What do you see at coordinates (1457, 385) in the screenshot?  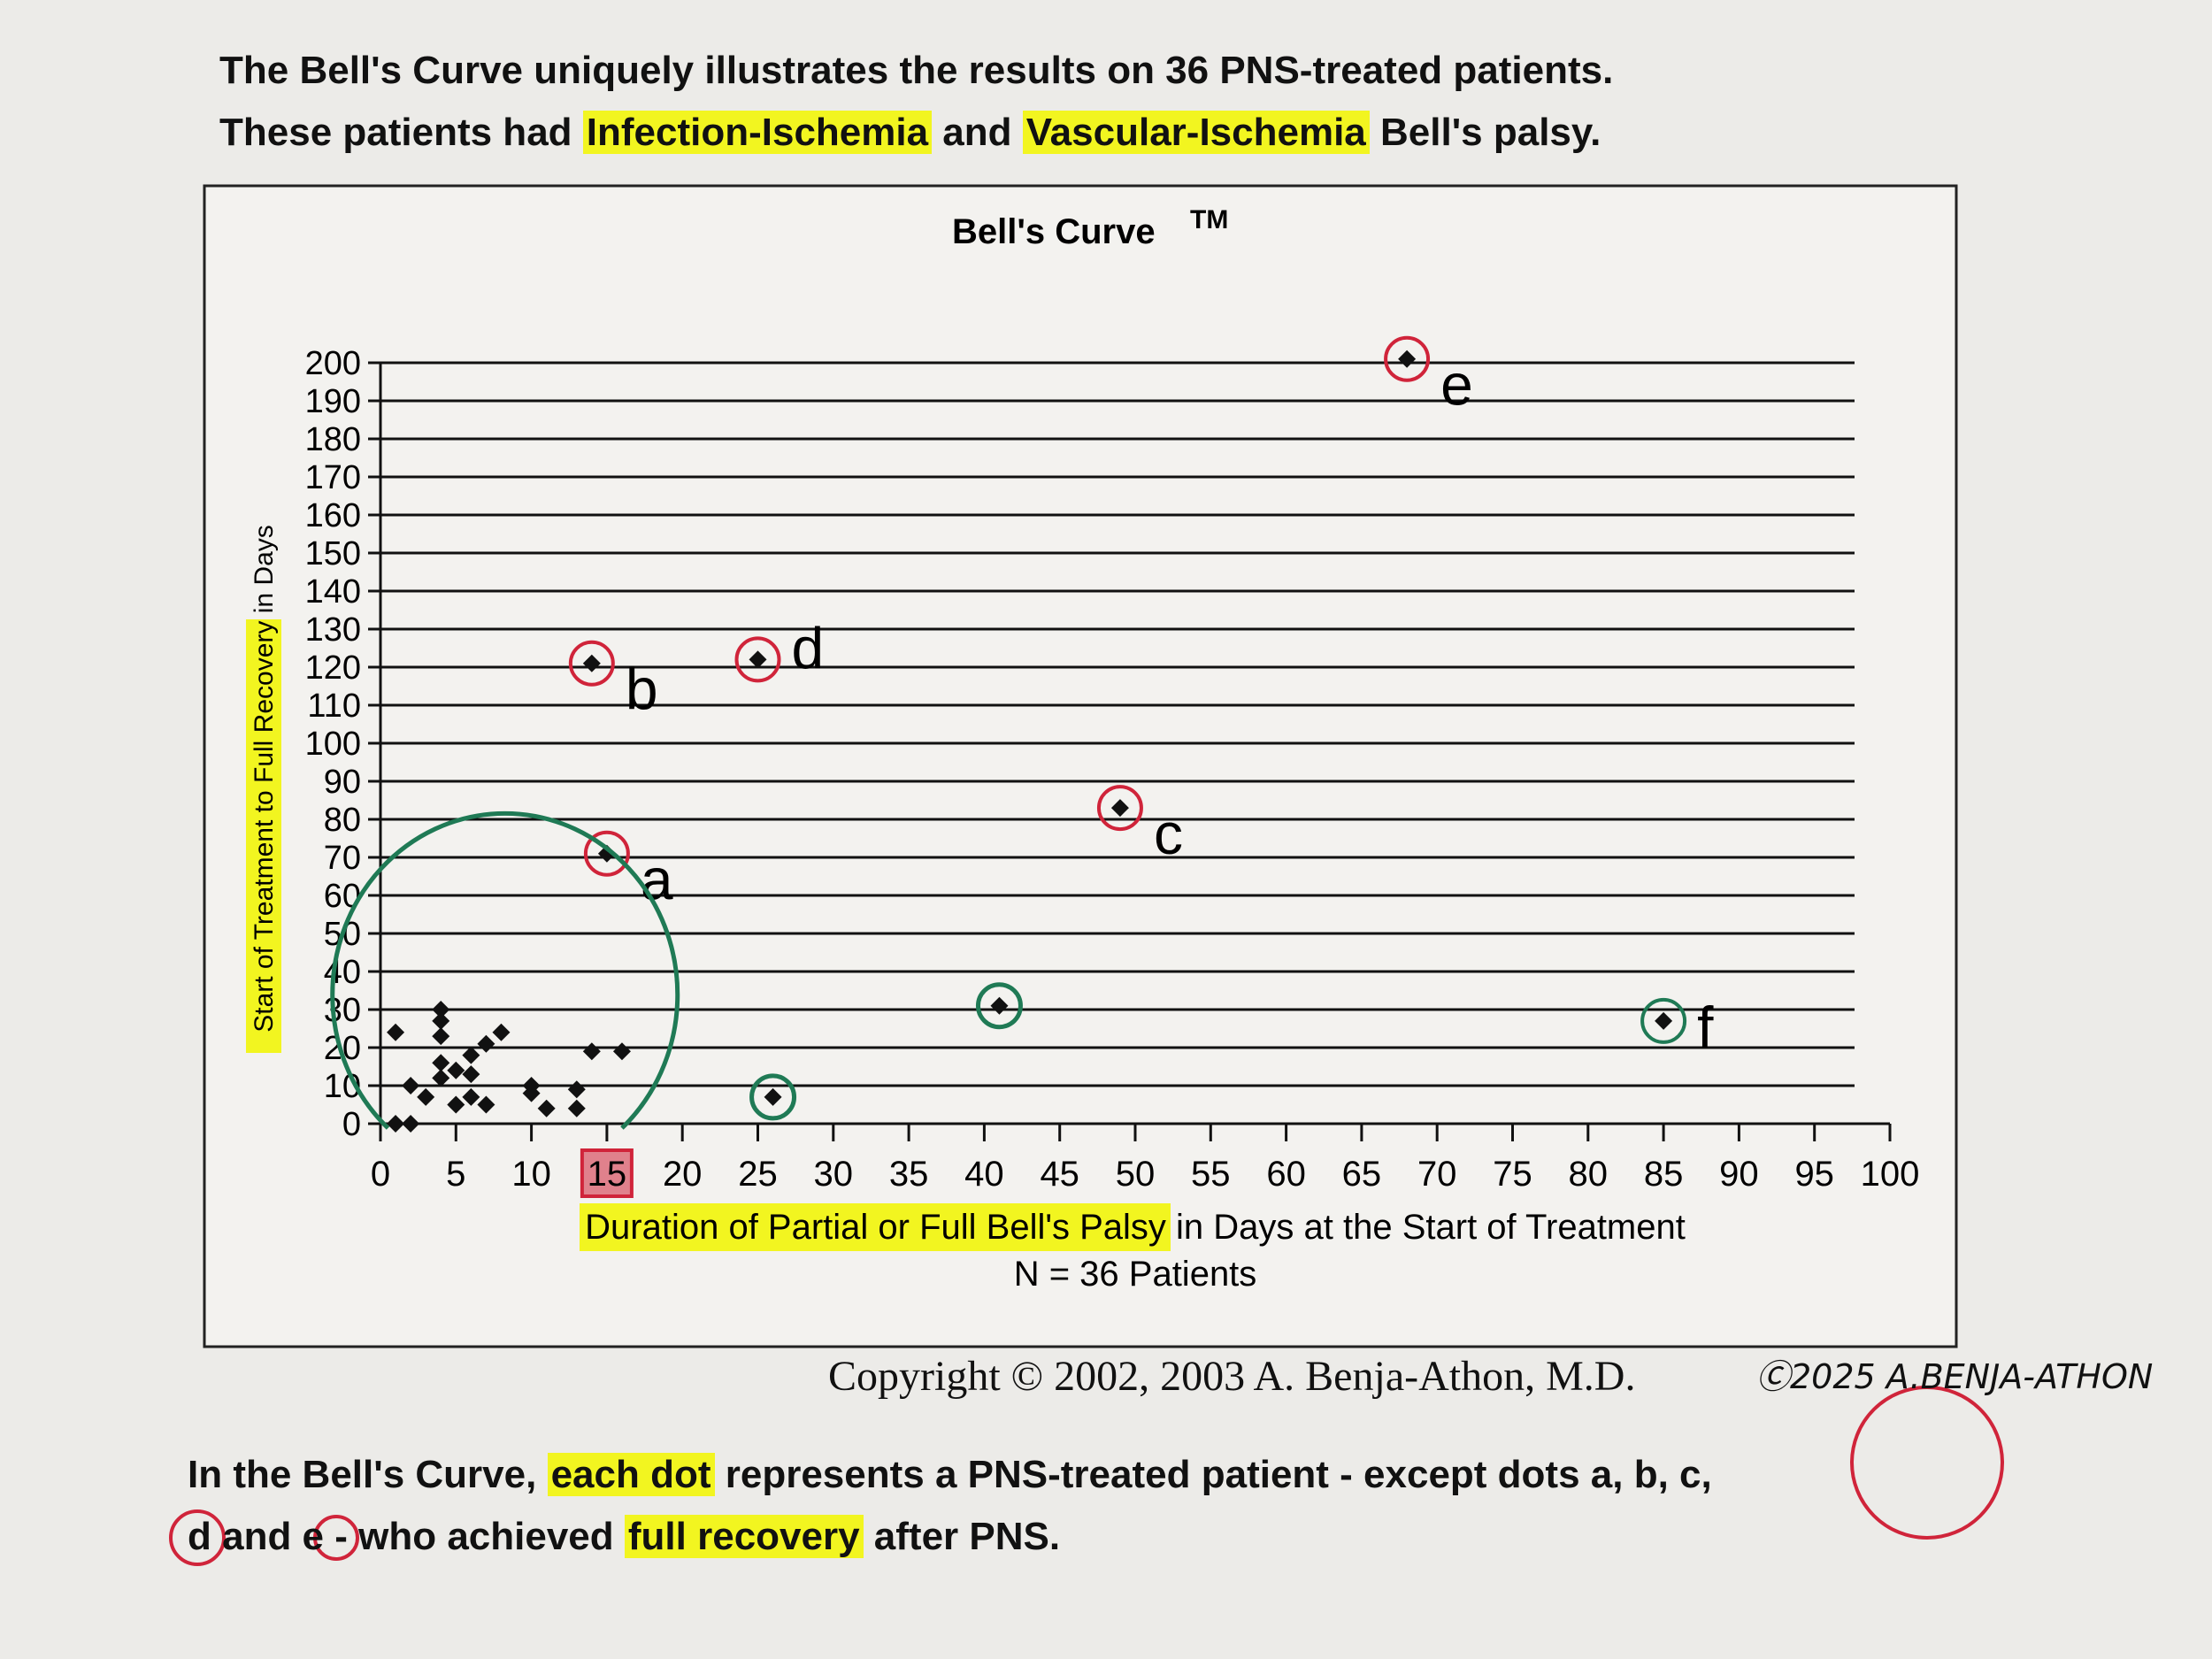 I see `point-label-e: e` at bounding box center [1457, 385].